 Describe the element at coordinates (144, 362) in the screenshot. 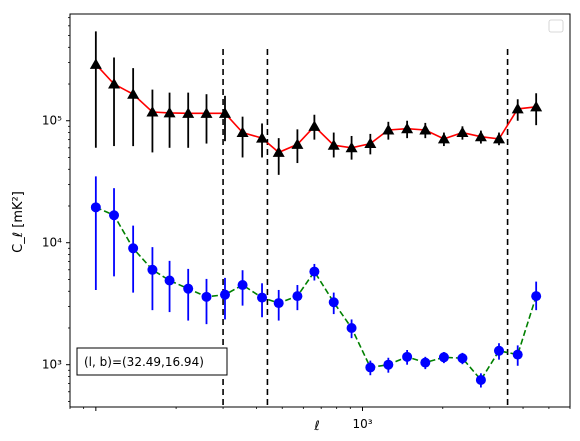

I see `annotation-text: (l, b)=(32.49,16.94)` at that location.